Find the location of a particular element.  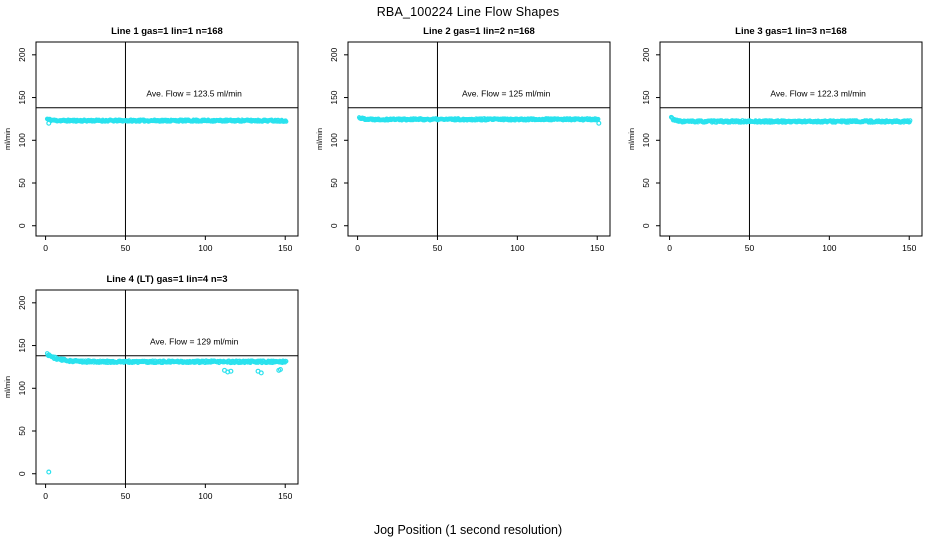

panel-title: Line 4 (LT) gas=1 lin=4 n=3 is located at coordinates (167, 279).